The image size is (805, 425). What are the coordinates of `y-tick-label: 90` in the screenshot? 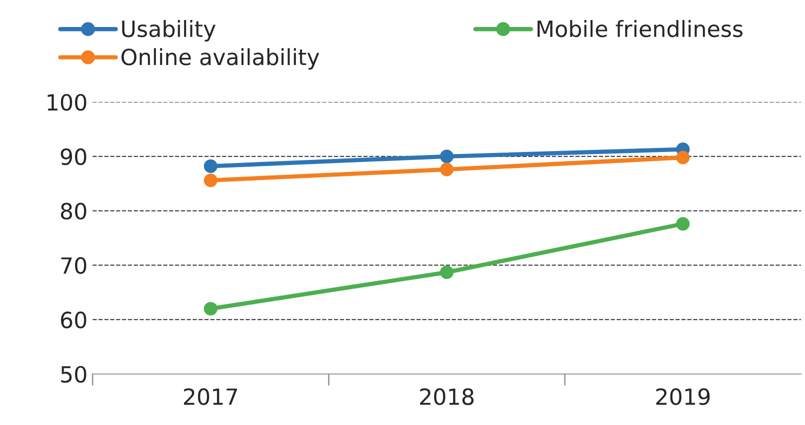 It's located at (73, 157).